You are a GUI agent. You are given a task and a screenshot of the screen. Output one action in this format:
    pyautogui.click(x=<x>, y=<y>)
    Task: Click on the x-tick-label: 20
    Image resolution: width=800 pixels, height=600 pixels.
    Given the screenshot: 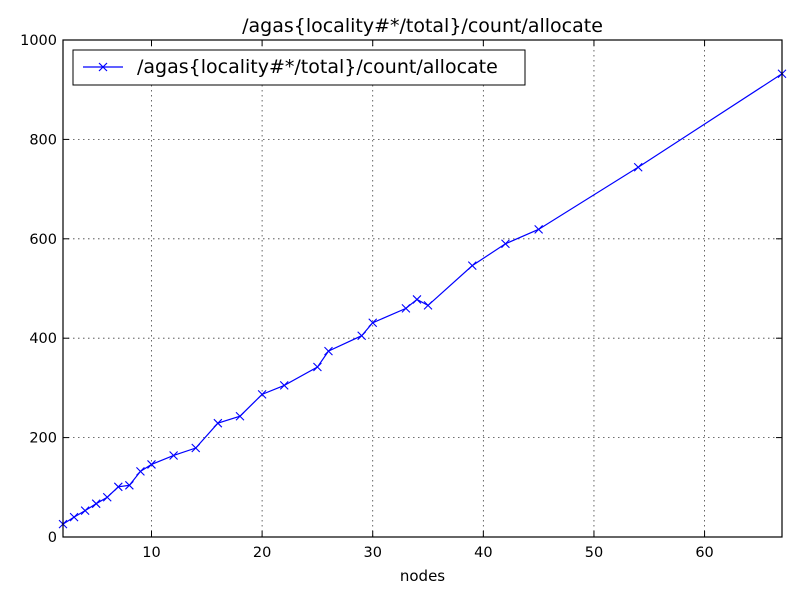 What is the action you would take?
    pyautogui.click(x=262, y=553)
    